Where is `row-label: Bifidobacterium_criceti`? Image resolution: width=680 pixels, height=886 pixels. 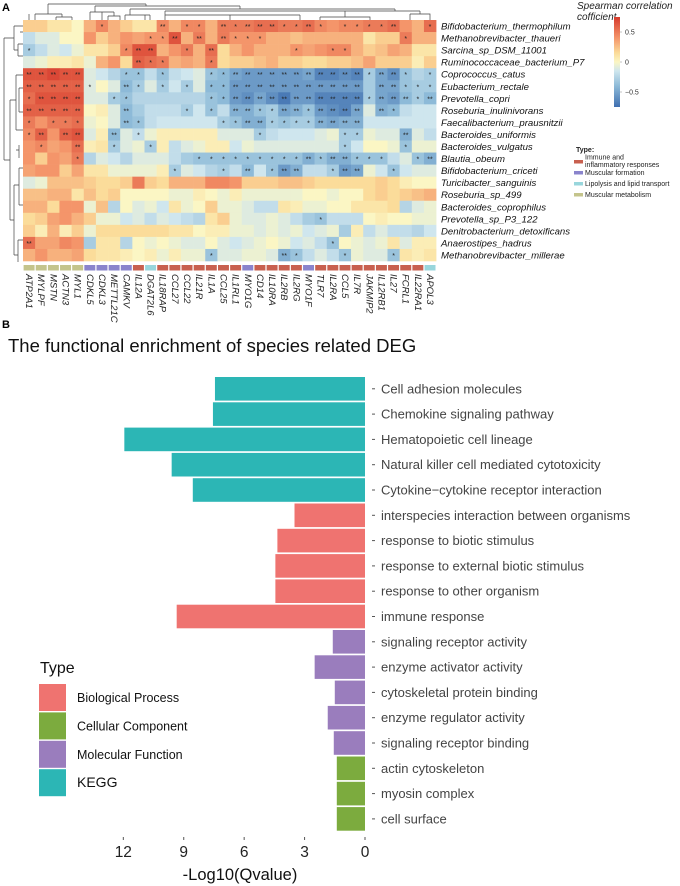 row-label: Bifidobacterium_criceti is located at coordinates (489, 171).